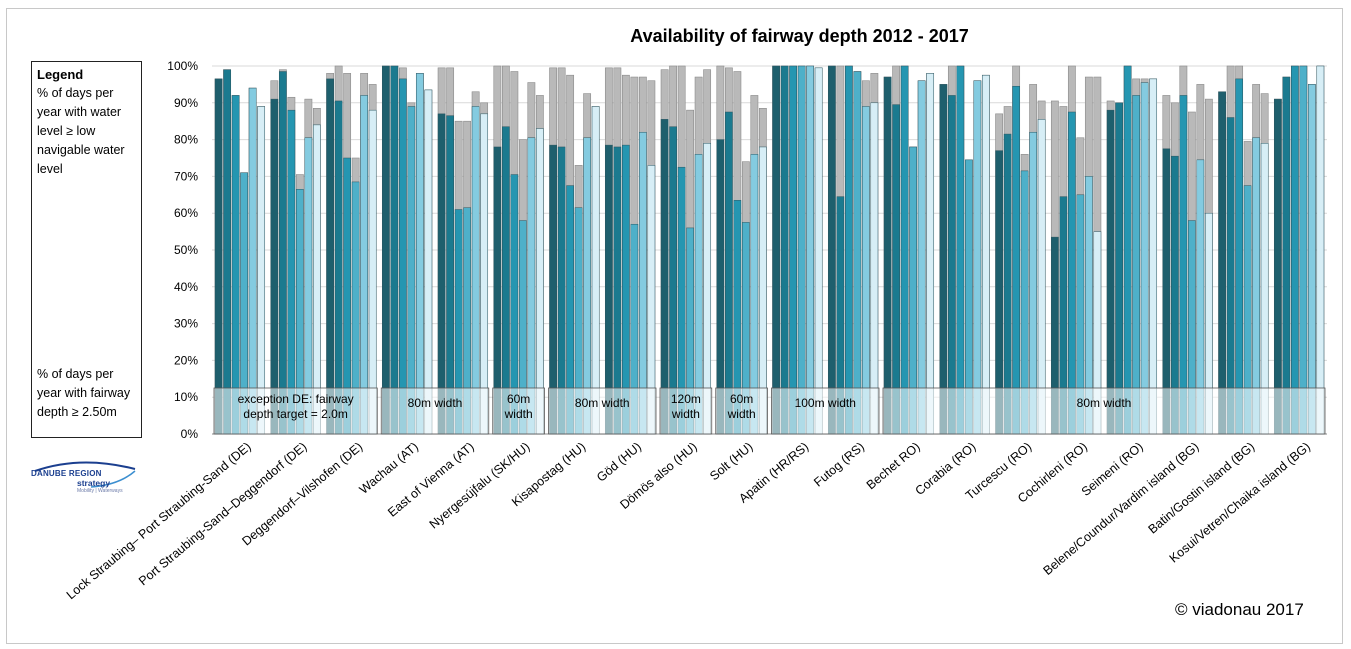 Image resolution: width=1351 pixels, height=649 pixels. Describe the element at coordinates (186, 250) in the screenshot. I see `y-tick-label: 50%` at that location.